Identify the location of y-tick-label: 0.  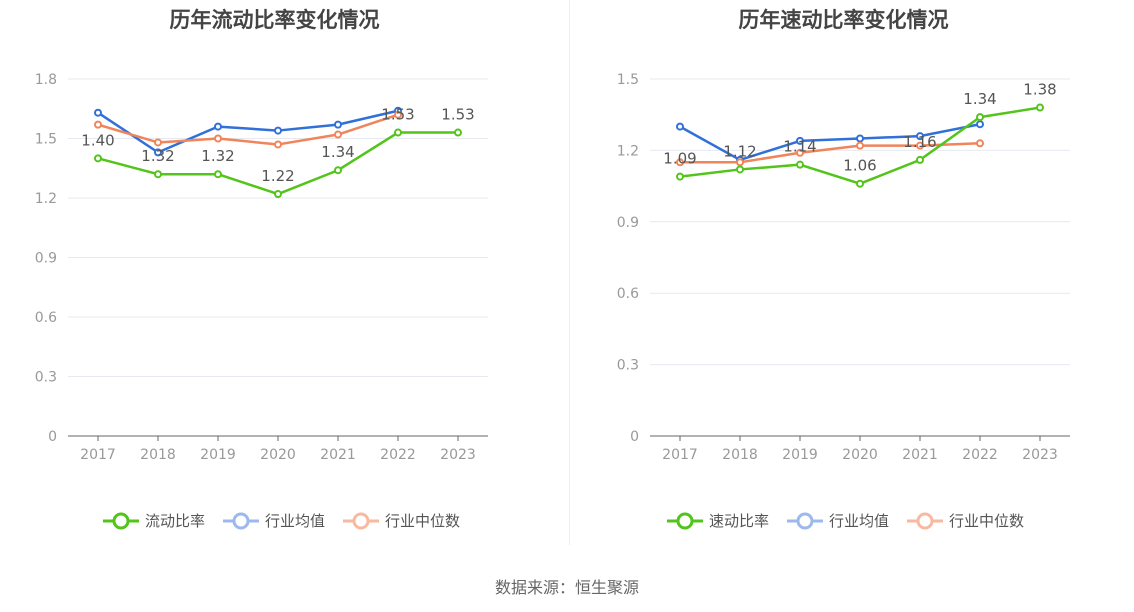
(634, 437).